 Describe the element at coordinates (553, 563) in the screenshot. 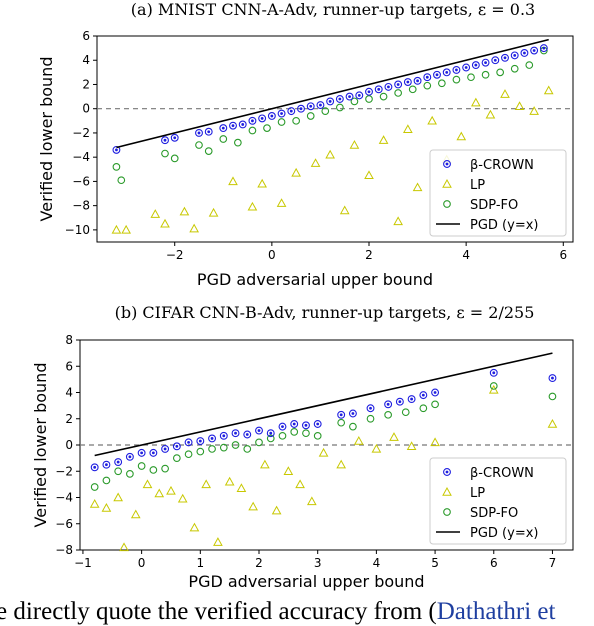

I see `x-tick-label: 7` at that location.